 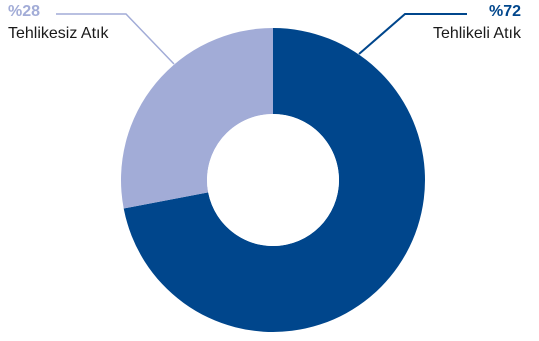 What do you see at coordinates (58, 33) in the screenshot?
I see `slice-name-label-non-hazardous: Tehlikesiz Atık` at bounding box center [58, 33].